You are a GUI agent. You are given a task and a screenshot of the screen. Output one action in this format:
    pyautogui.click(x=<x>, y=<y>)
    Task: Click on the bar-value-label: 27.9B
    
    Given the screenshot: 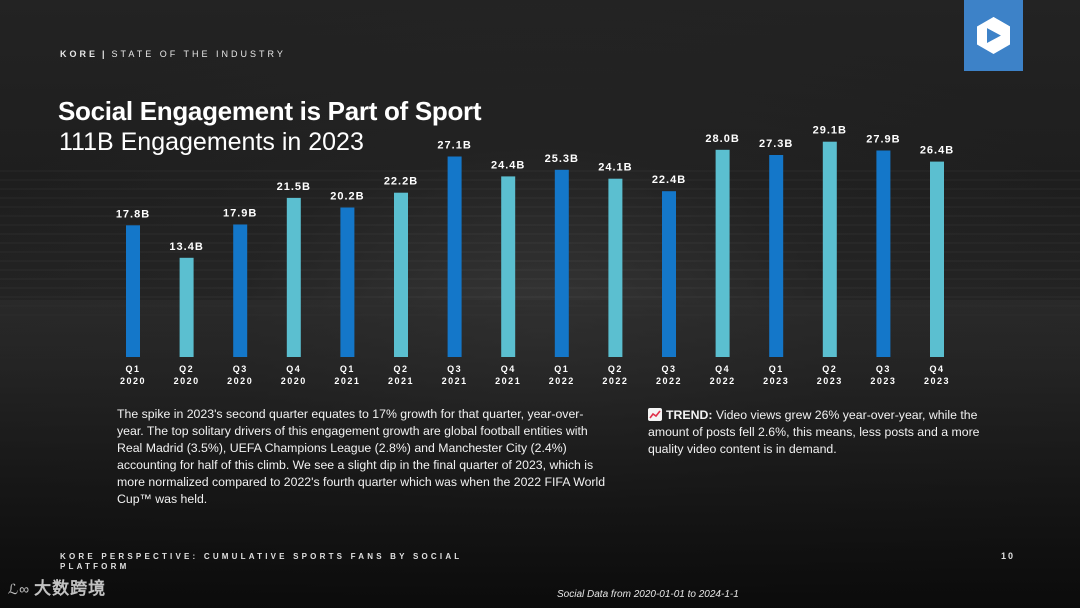 What is the action you would take?
    pyautogui.click(x=883, y=140)
    